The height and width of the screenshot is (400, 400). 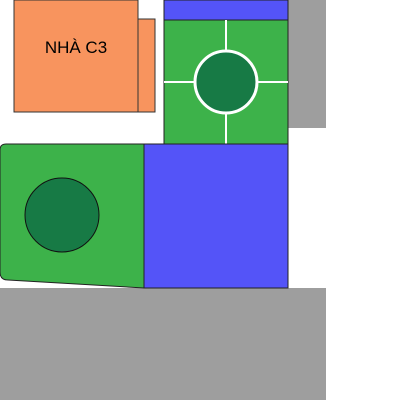 I want to click on building-c3, so click(x=76, y=56).